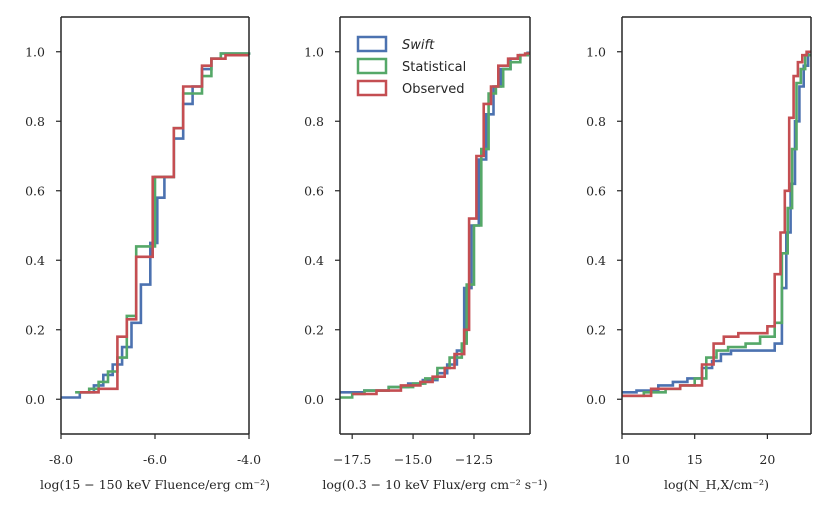 The width and height of the screenshot is (831, 514). I want to click on legend-swatch-swift, so click(372, 44).